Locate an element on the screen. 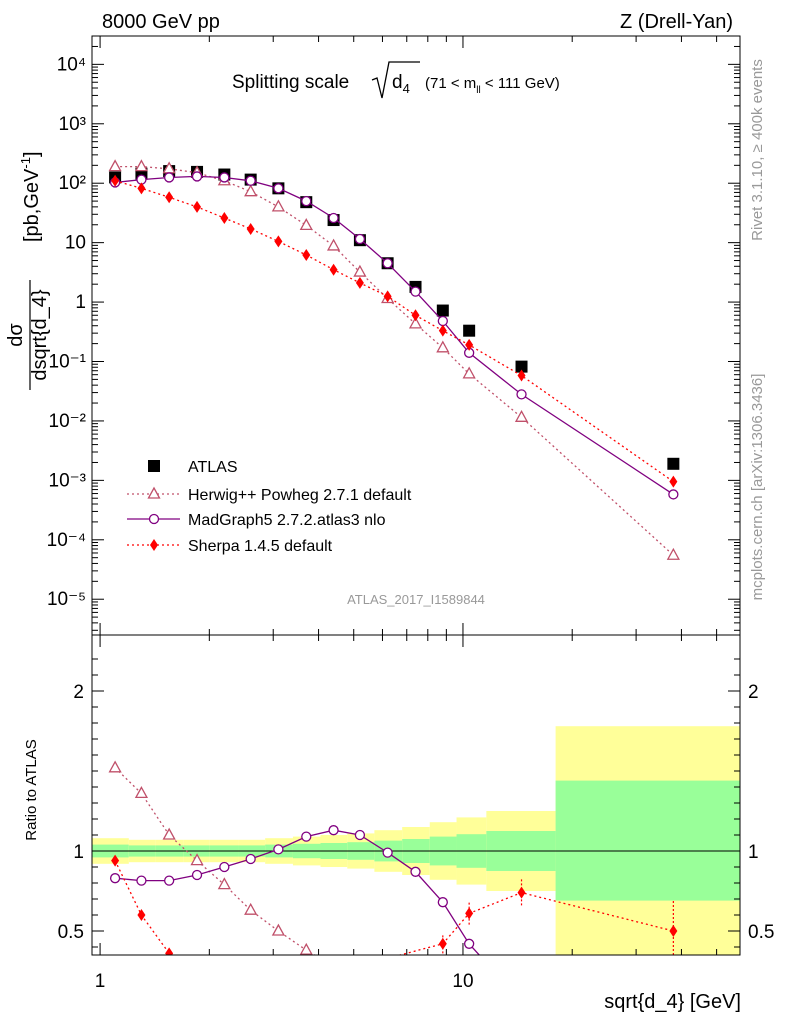  ratio-y-tick-label: 2 is located at coordinates (78, 692).